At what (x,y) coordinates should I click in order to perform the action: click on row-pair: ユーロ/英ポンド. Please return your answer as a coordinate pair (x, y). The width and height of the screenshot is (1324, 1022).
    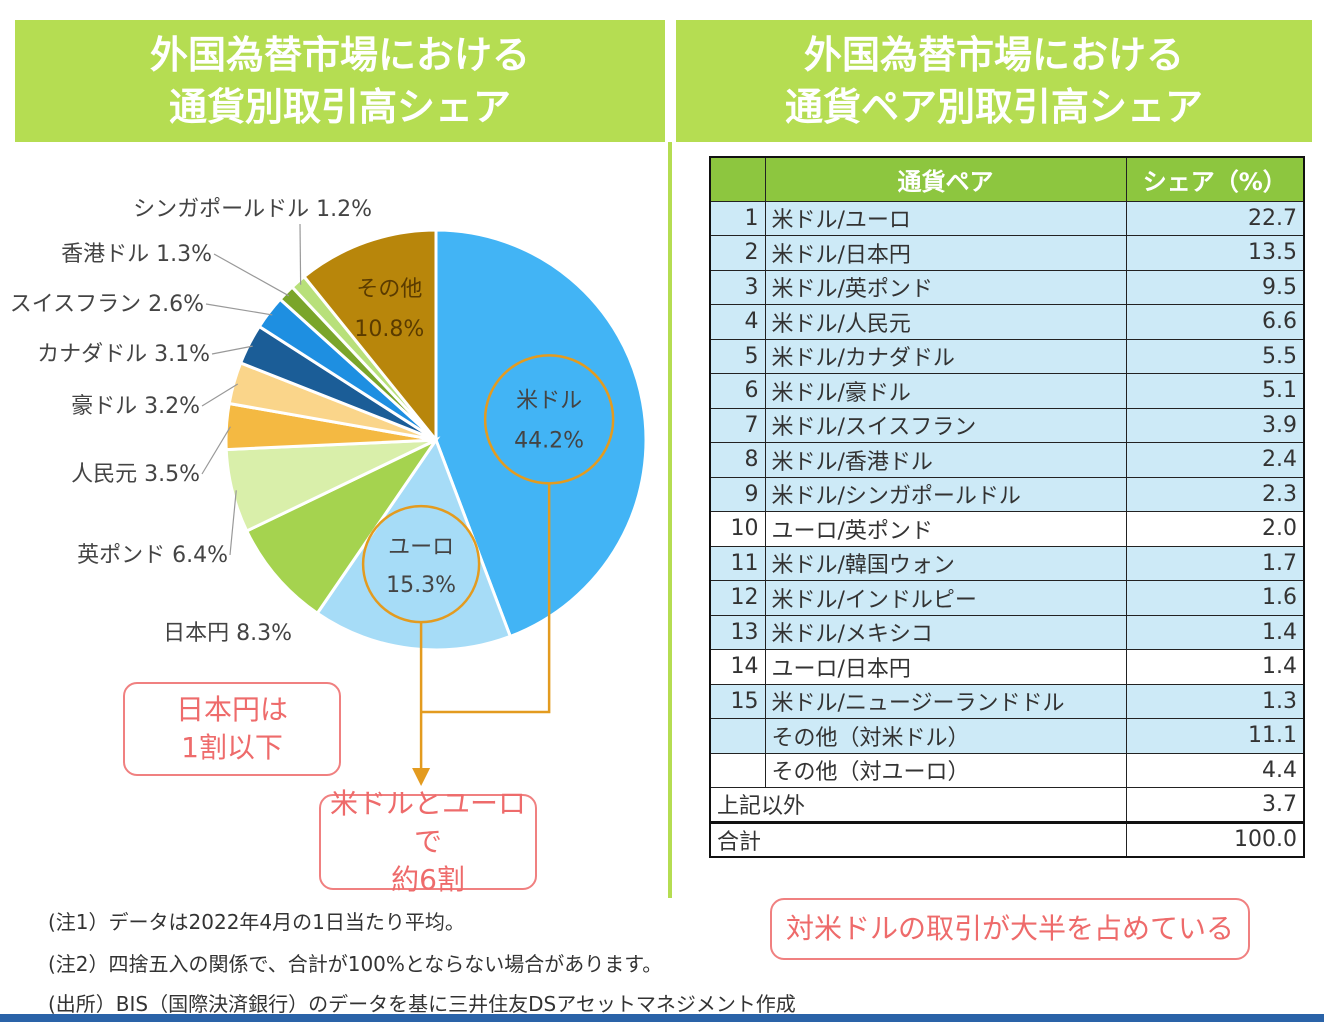
    Looking at the image, I should click on (945, 529).